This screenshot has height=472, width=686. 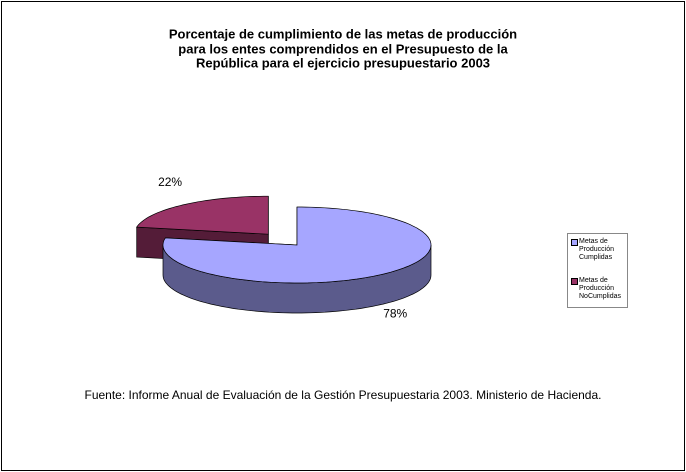 I want to click on data-label: 78%, so click(x=395, y=313).